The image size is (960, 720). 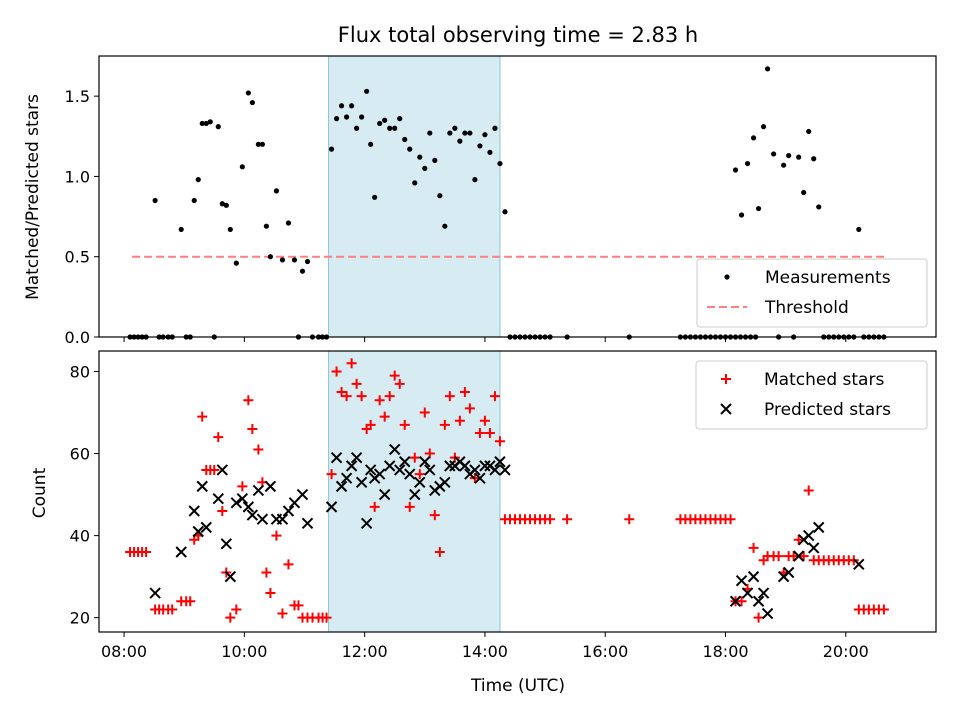 I want to click on figure-title: Flux total observing time = 2.83 h, so click(x=518, y=35).